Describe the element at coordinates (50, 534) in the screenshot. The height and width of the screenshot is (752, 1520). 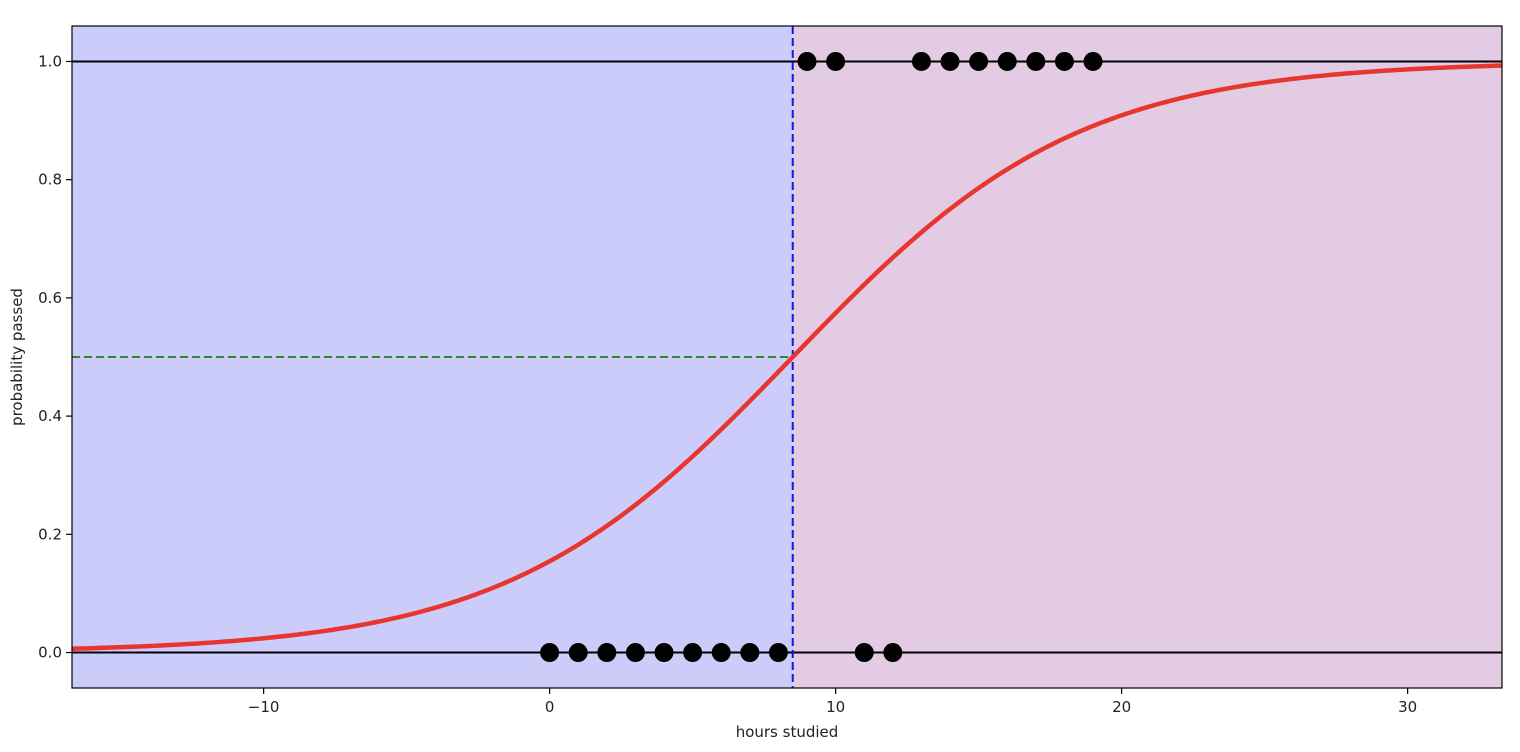
I see `y-tick-label: 0.2` at that location.